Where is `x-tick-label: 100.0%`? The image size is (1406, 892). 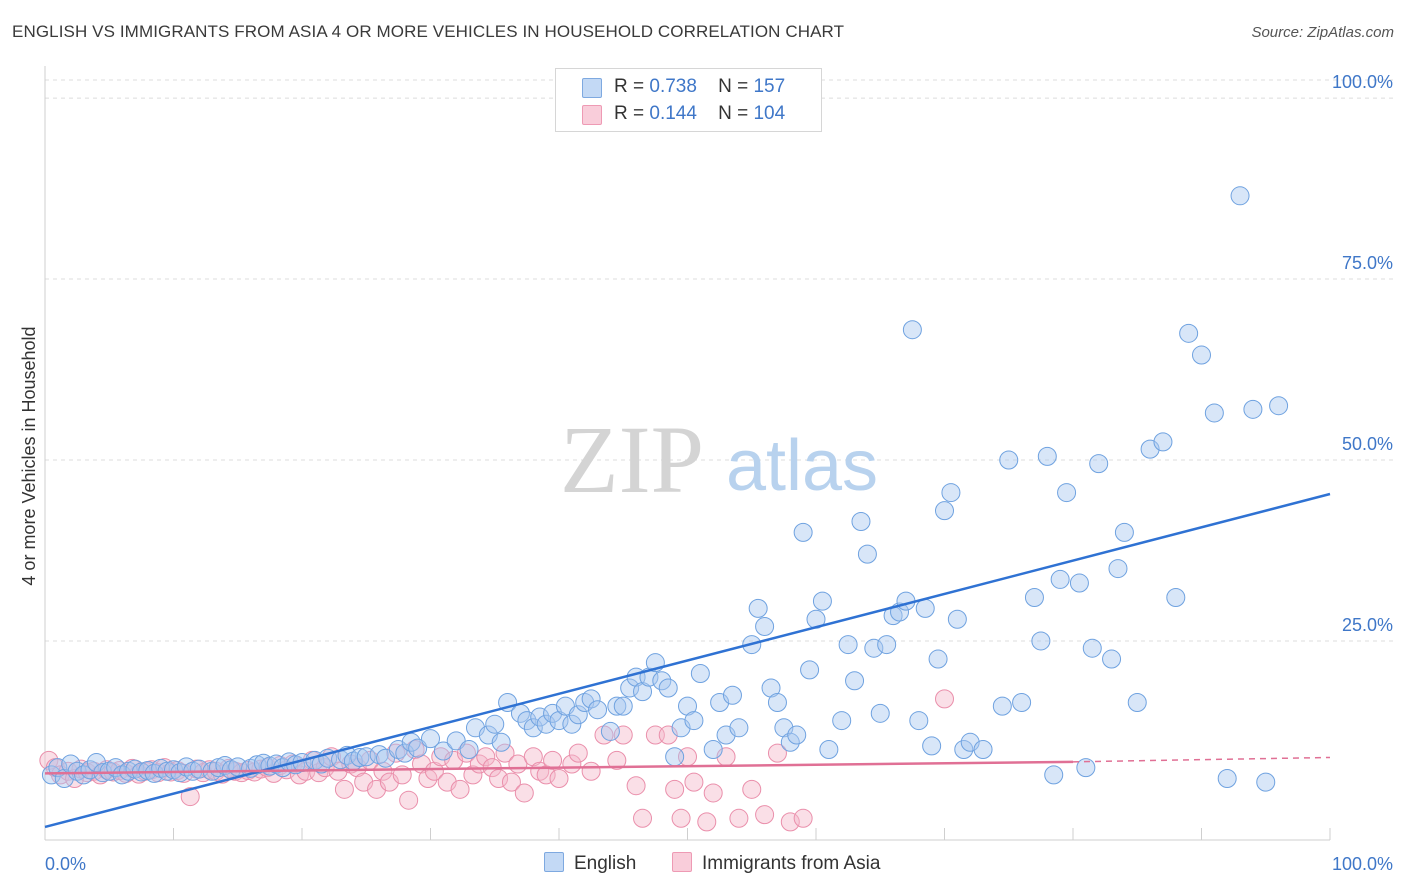
x-tick-label: 100.0% is located at coordinates (1362, 864).